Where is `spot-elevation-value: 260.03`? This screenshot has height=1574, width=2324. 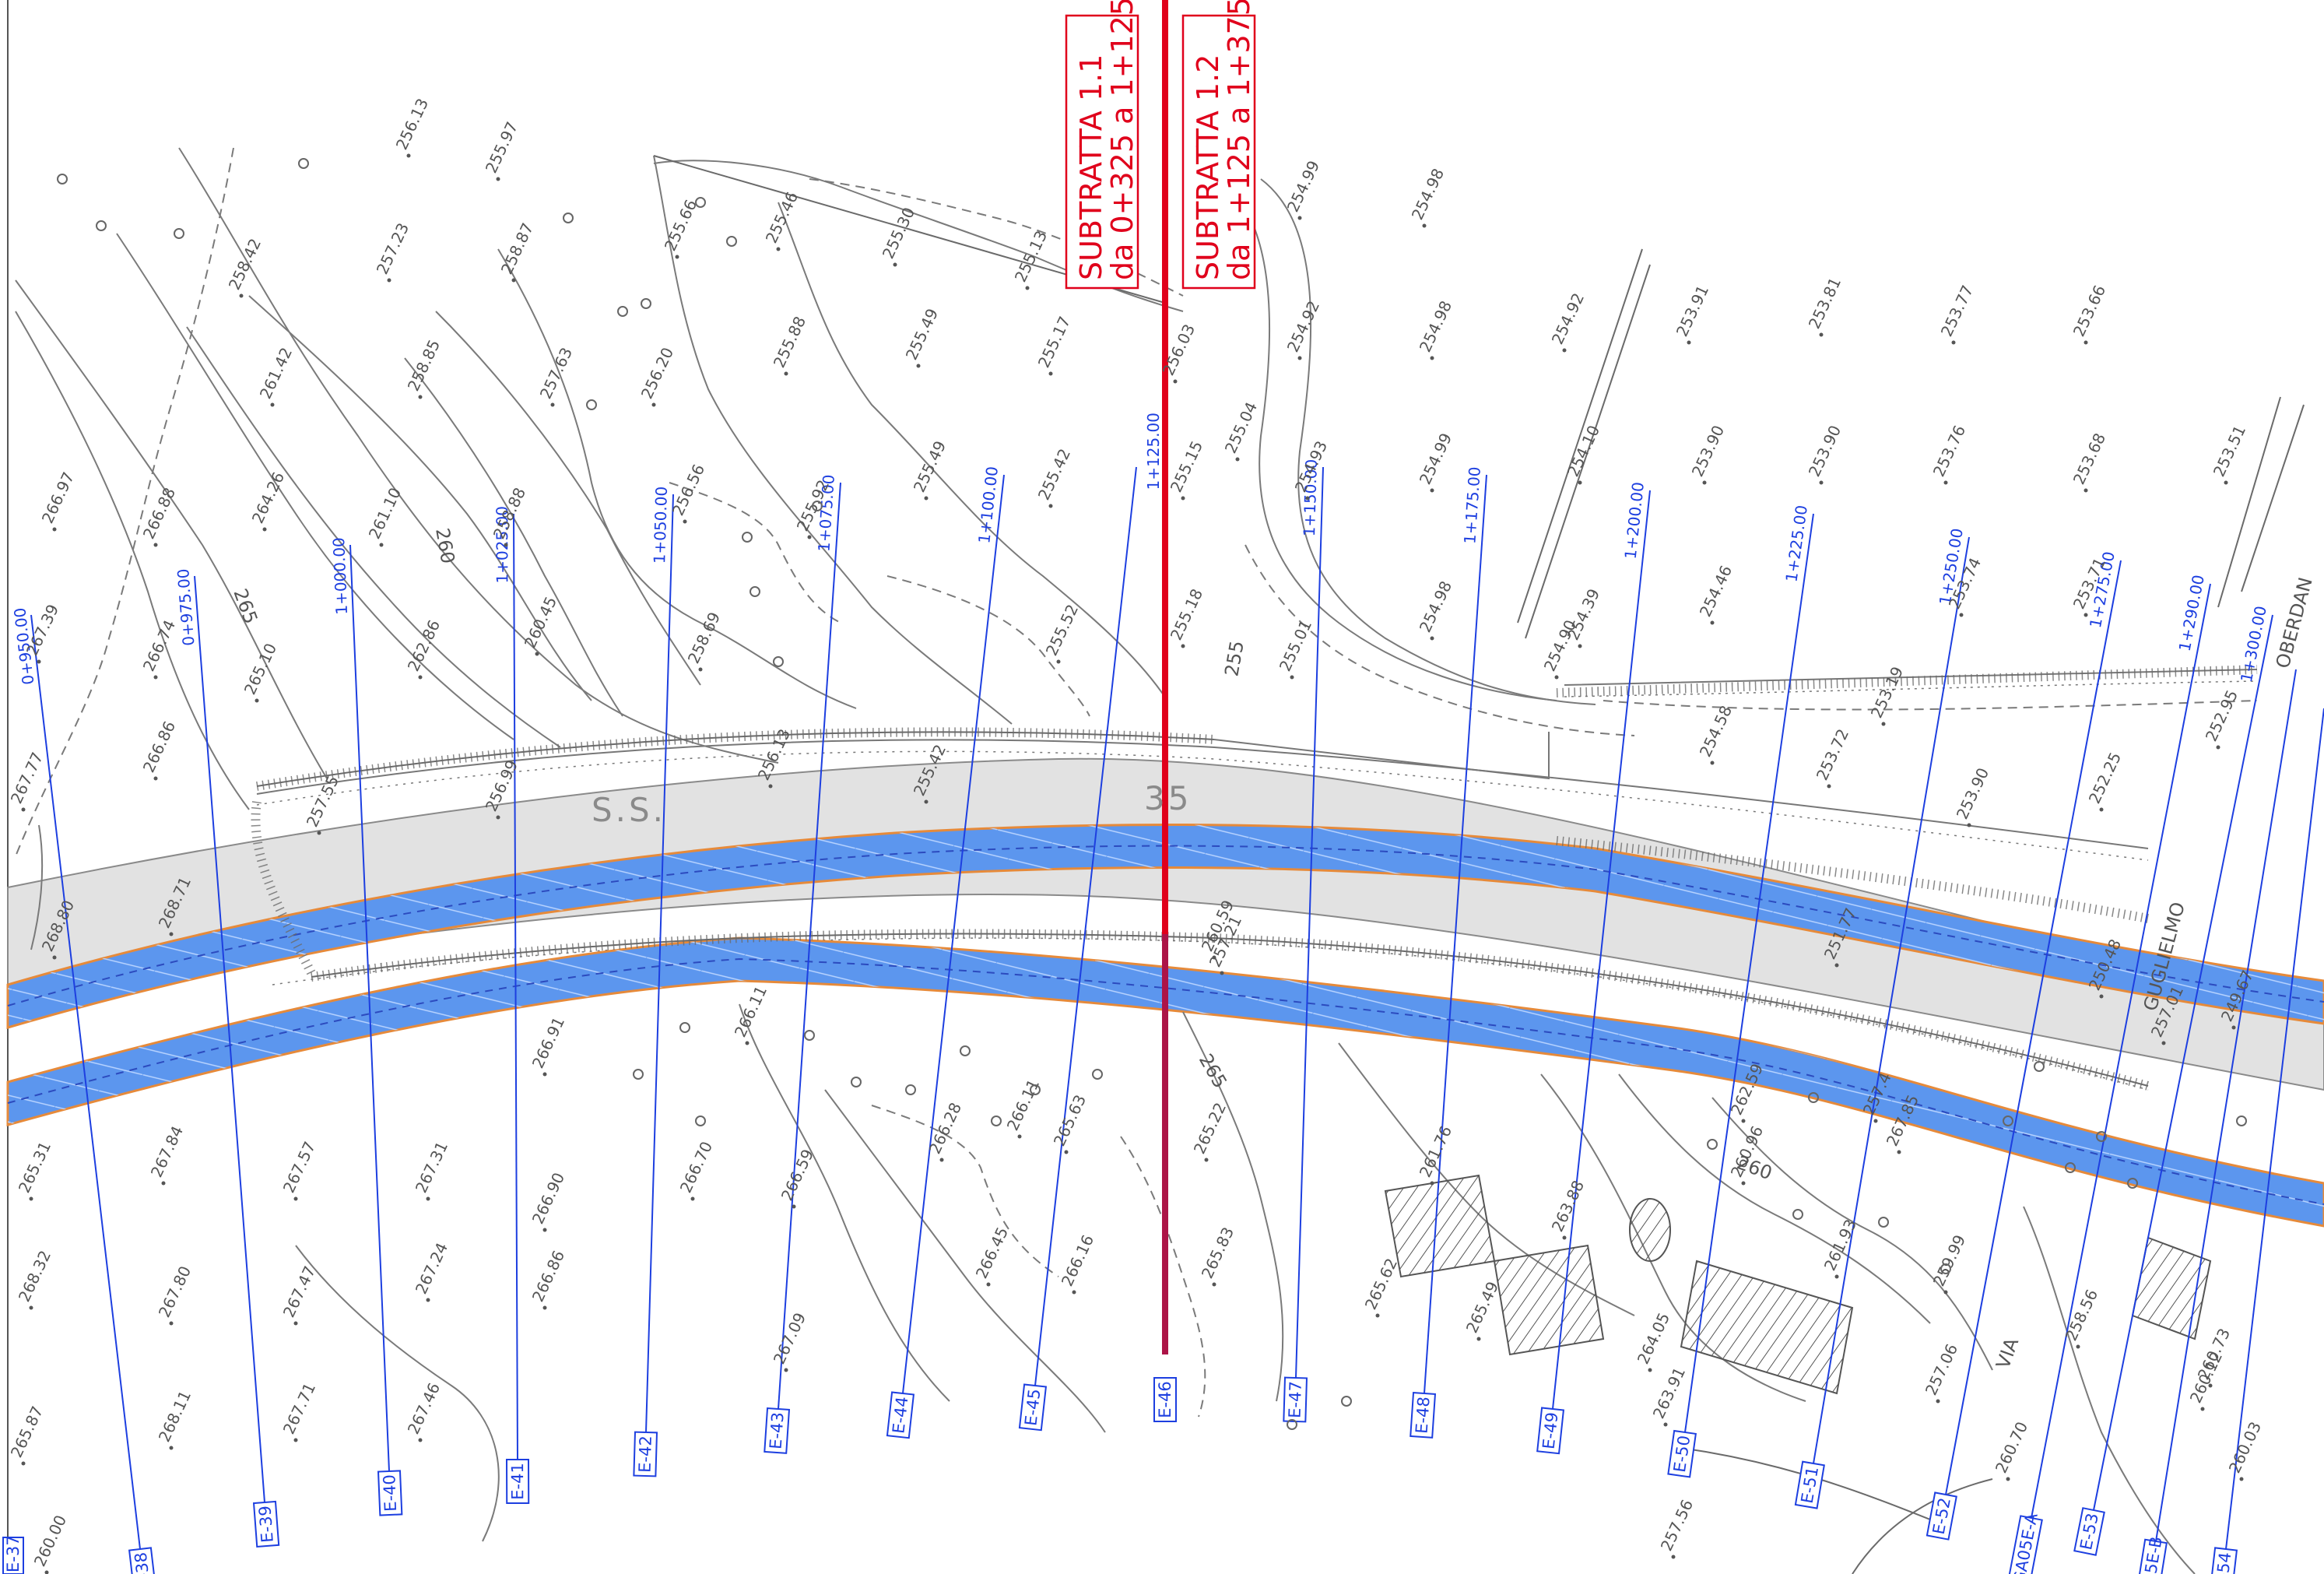
spot-elevation-value: 260.03 is located at coordinates (2245, 1448).